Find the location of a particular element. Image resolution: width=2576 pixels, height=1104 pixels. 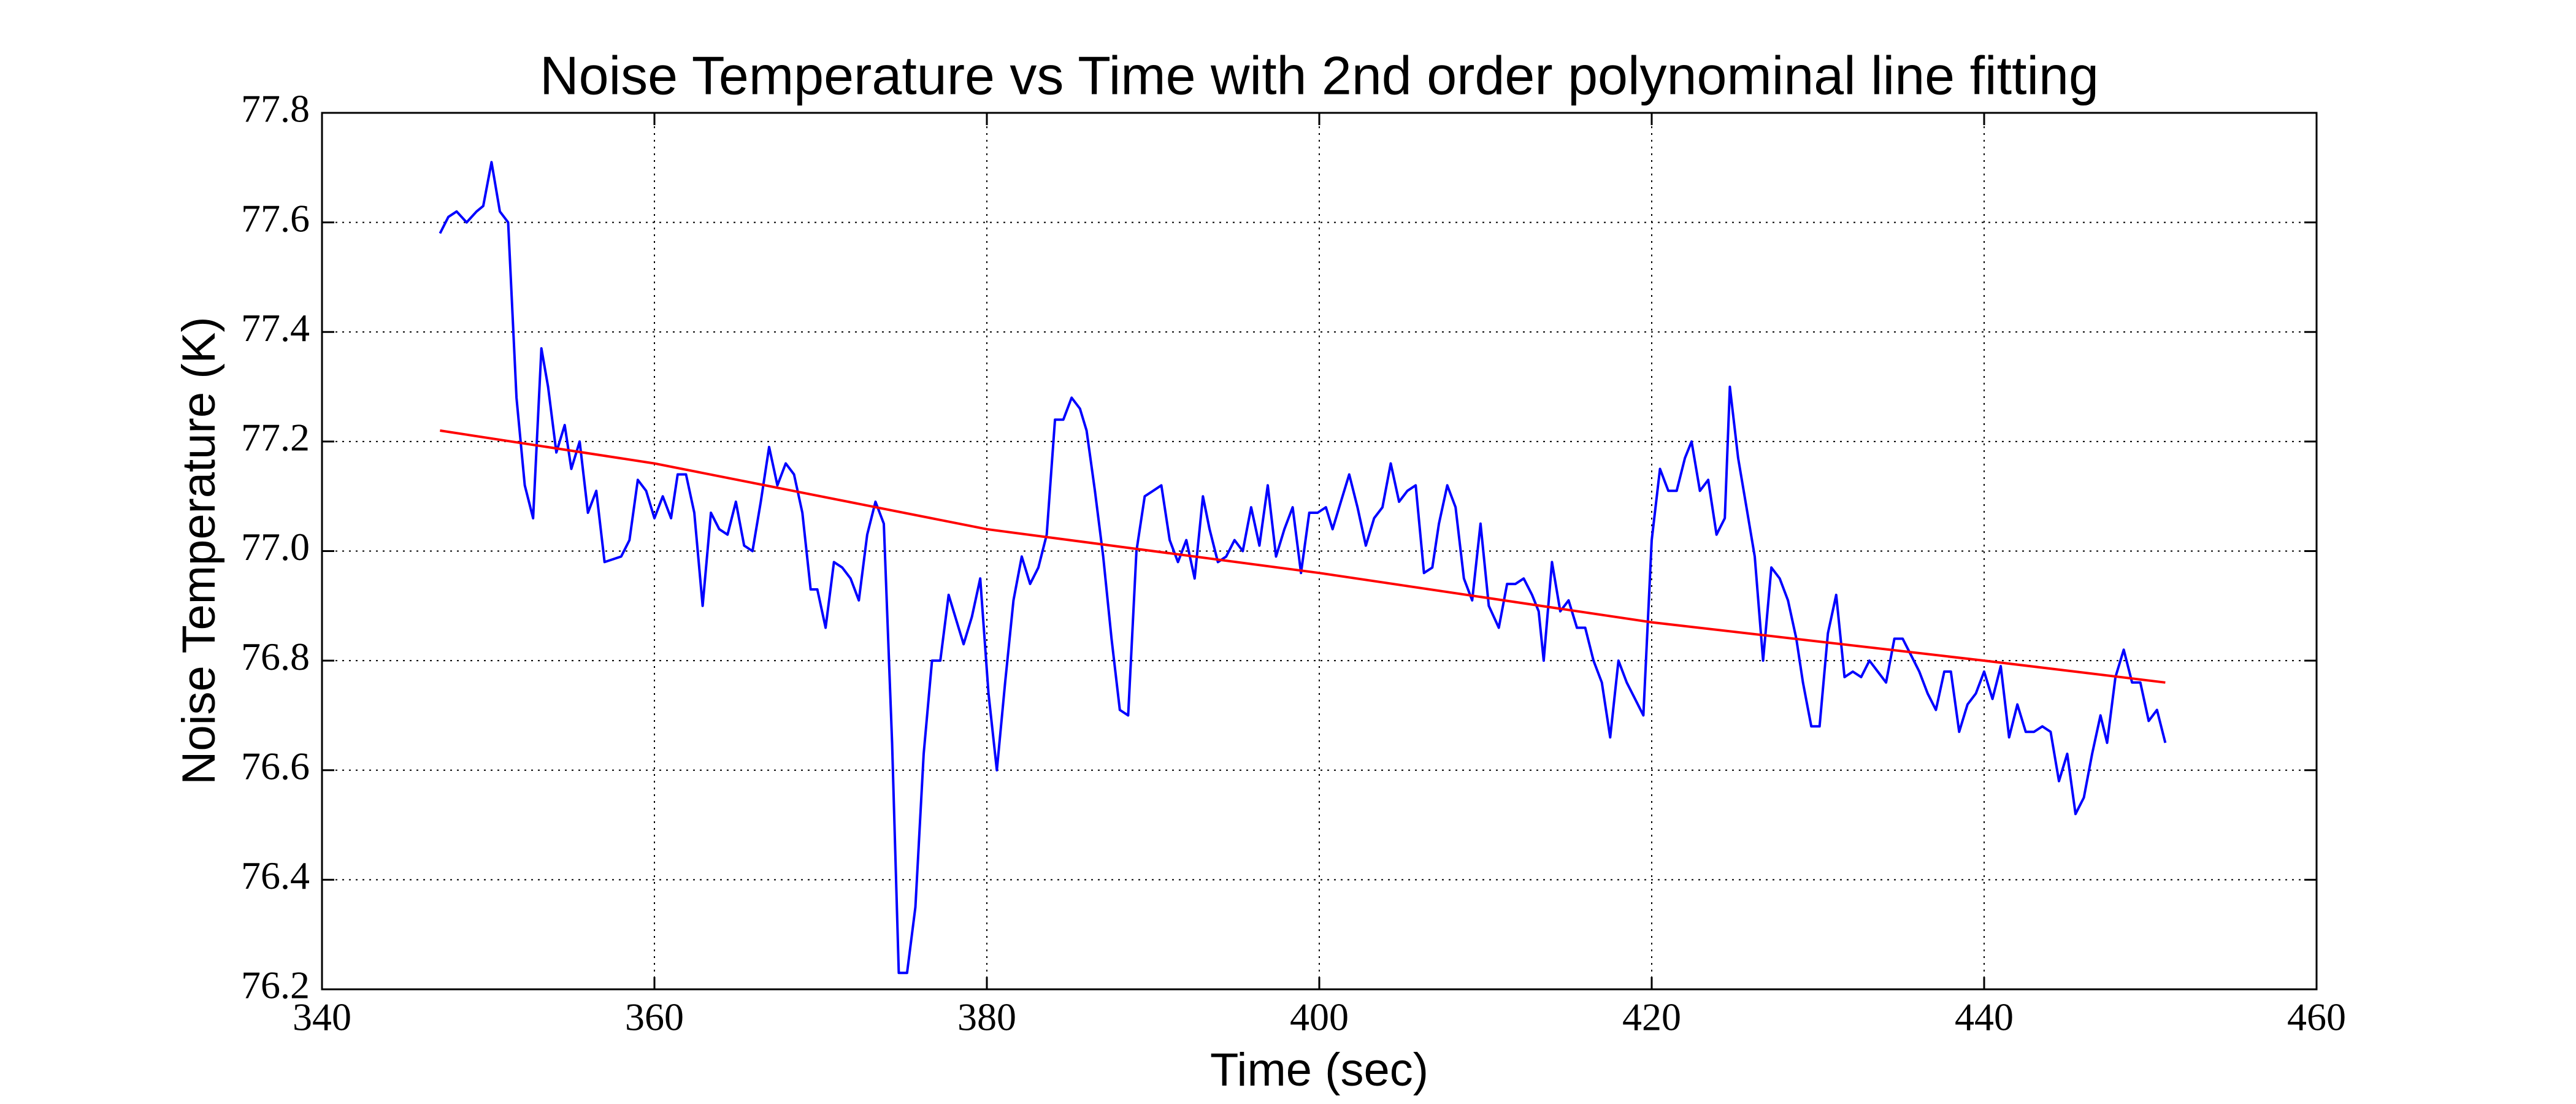

x-tick-label: 460 is located at coordinates (2316, 1017).